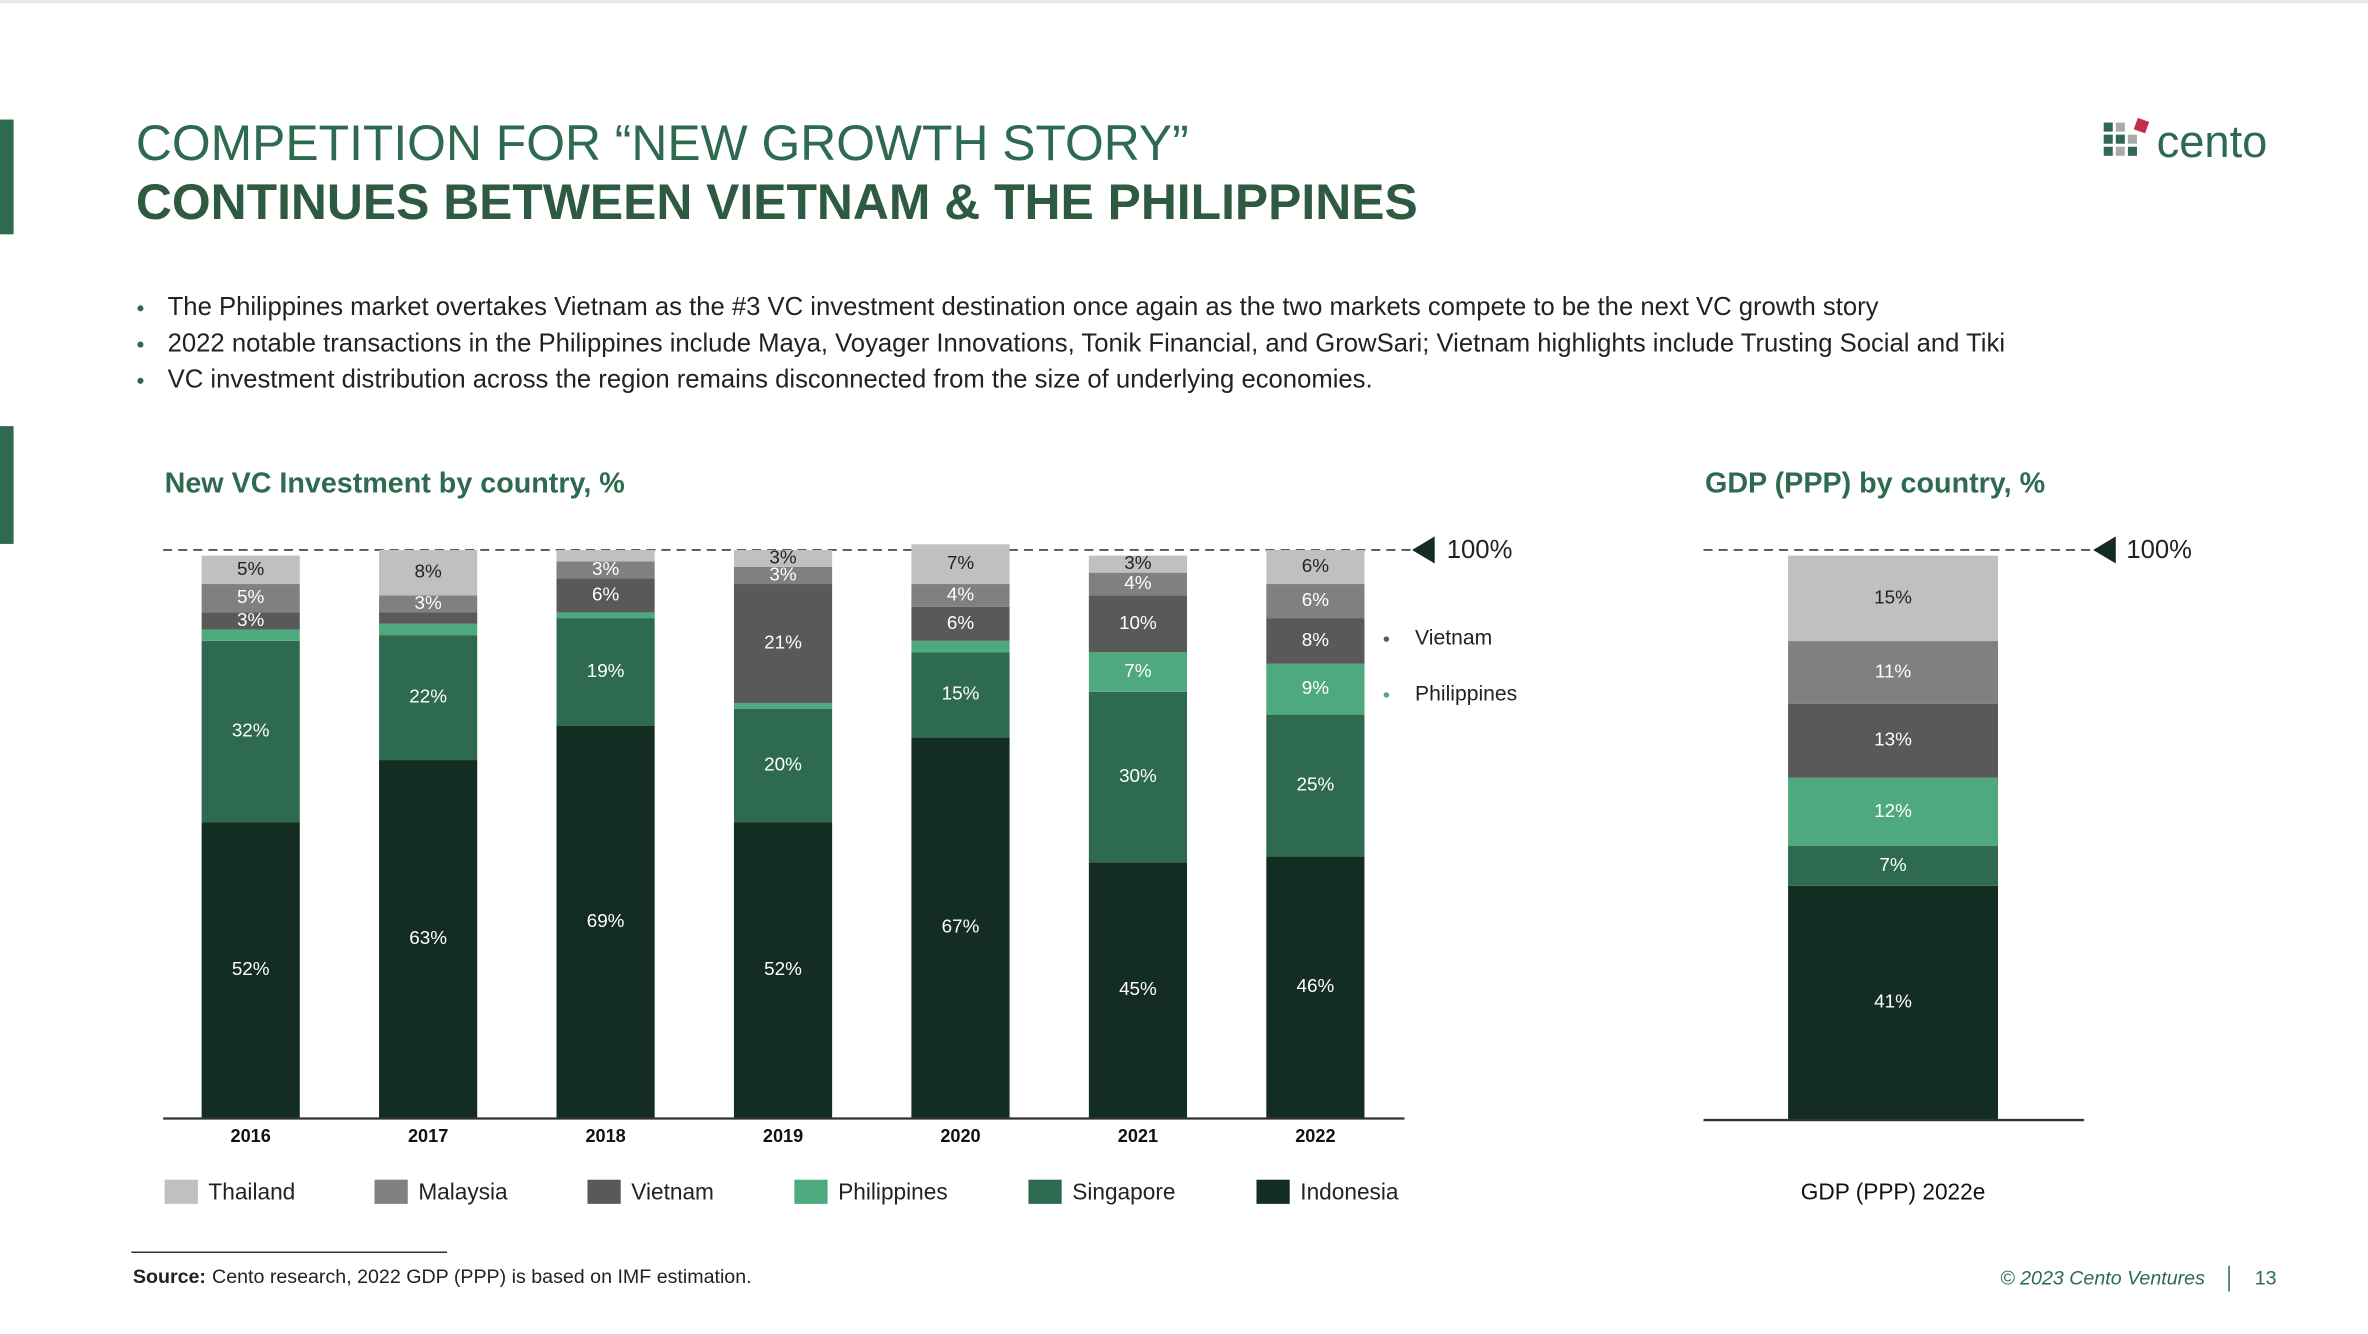 The height and width of the screenshot is (1334, 2368). I want to click on data-label: 15%, so click(961, 693).